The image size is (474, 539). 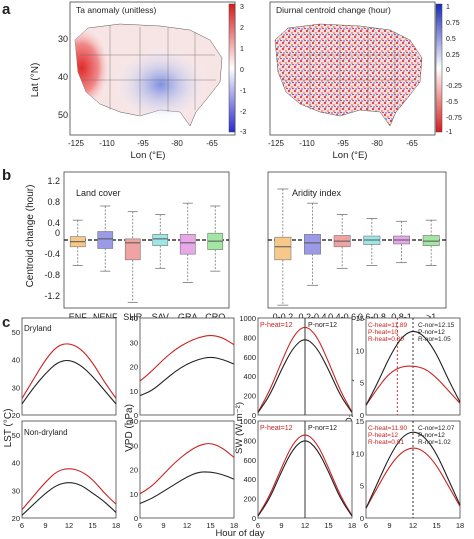 What do you see at coordinates (78, 317) in the screenshot?
I see `landcover-category-label: ENF` at bounding box center [78, 317].